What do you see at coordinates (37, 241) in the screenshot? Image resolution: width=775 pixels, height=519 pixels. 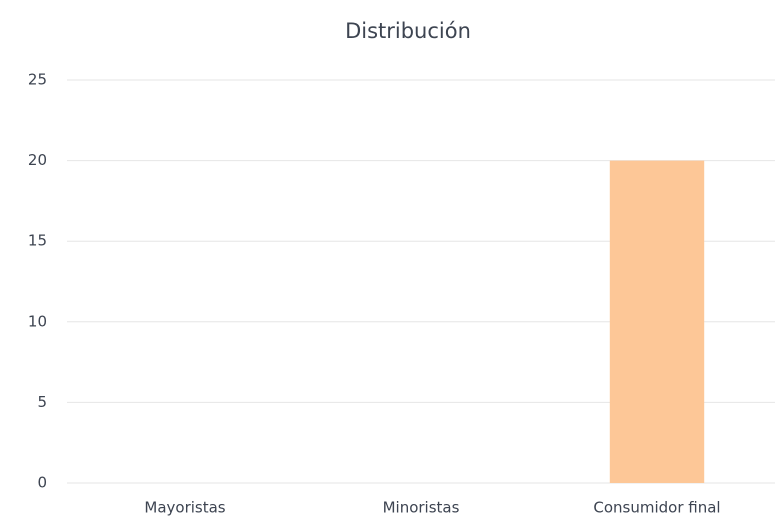 I see `y-tick-label: 15` at bounding box center [37, 241].